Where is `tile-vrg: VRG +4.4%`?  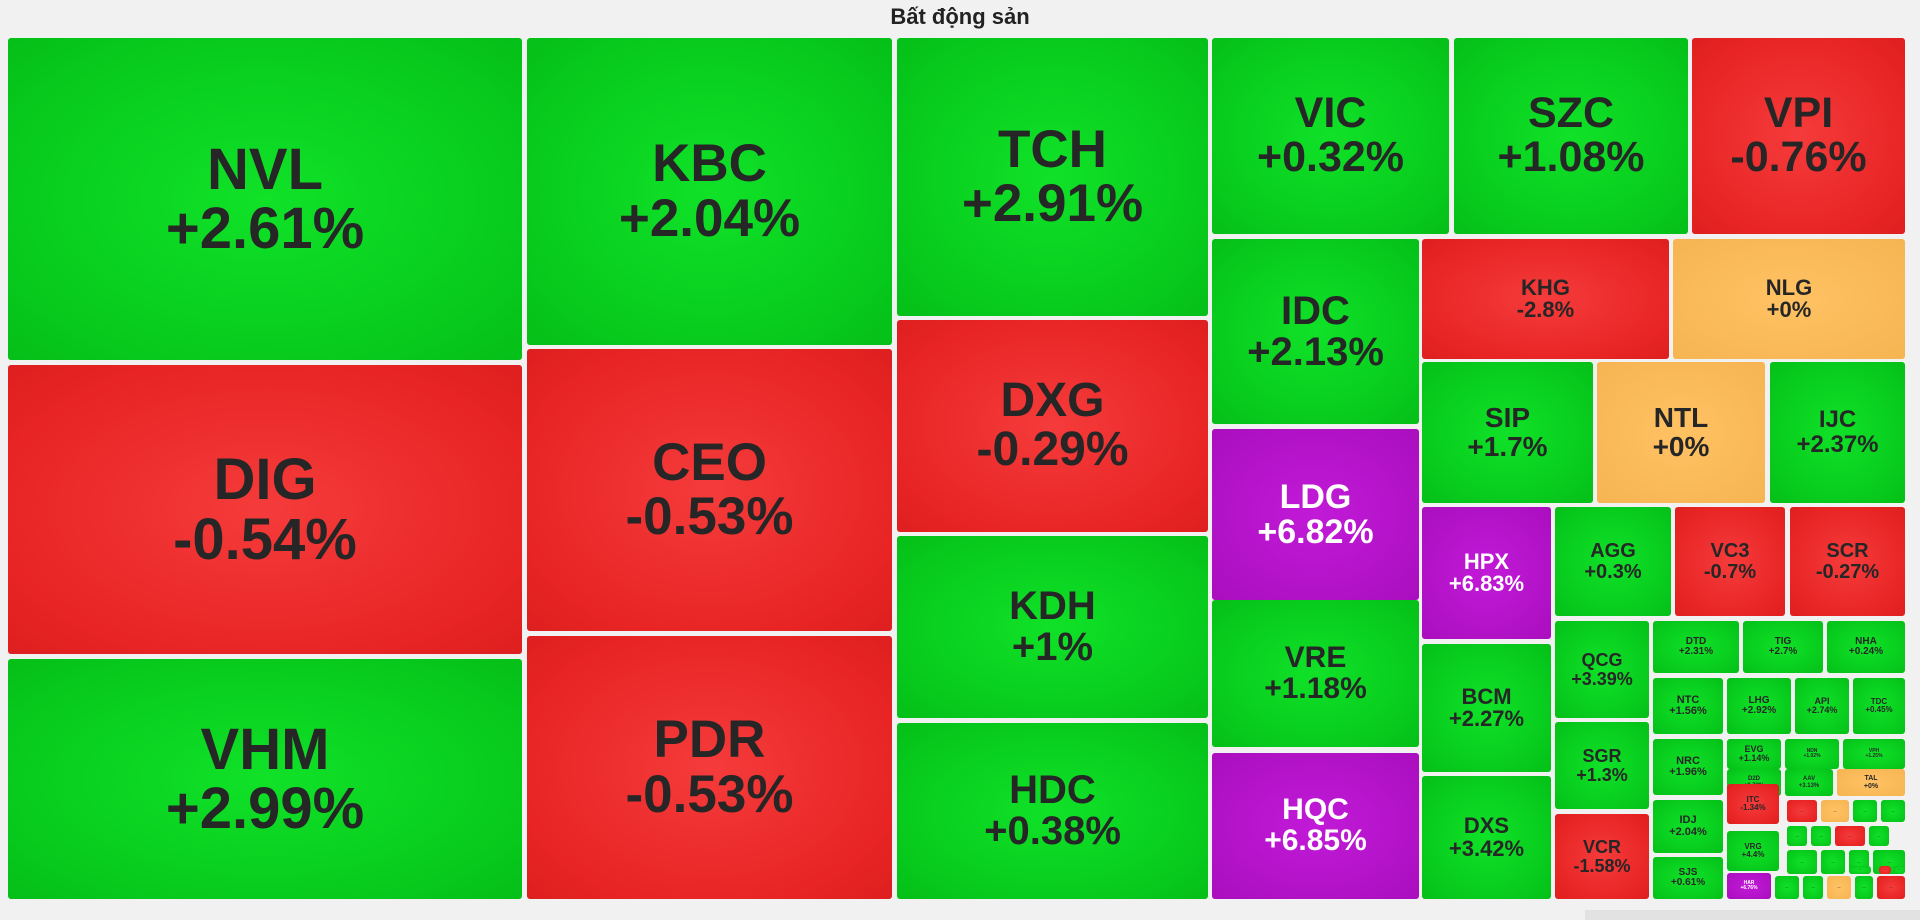
tile-vrg: VRG +4.4% is located at coordinates (1753, 851).